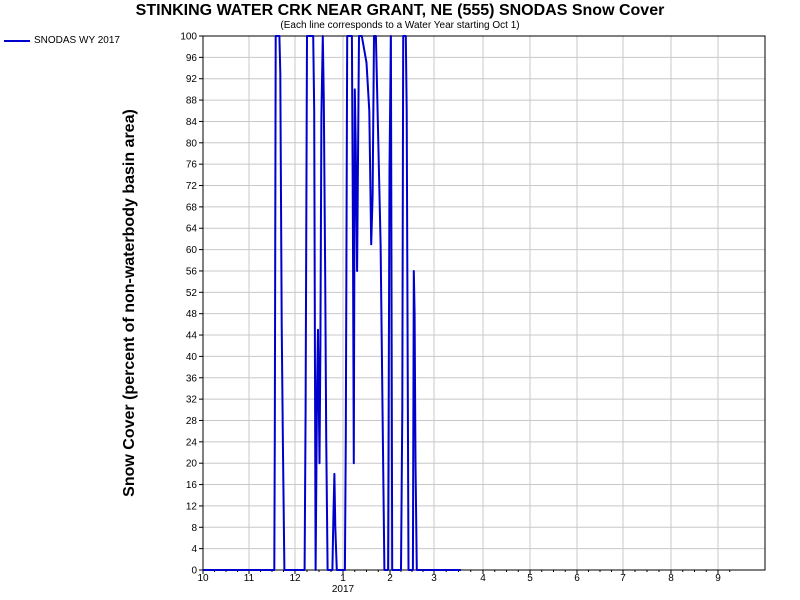  Describe the element at coordinates (671, 578) in the screenshot. I see `x-tick-label: 8` at that location.